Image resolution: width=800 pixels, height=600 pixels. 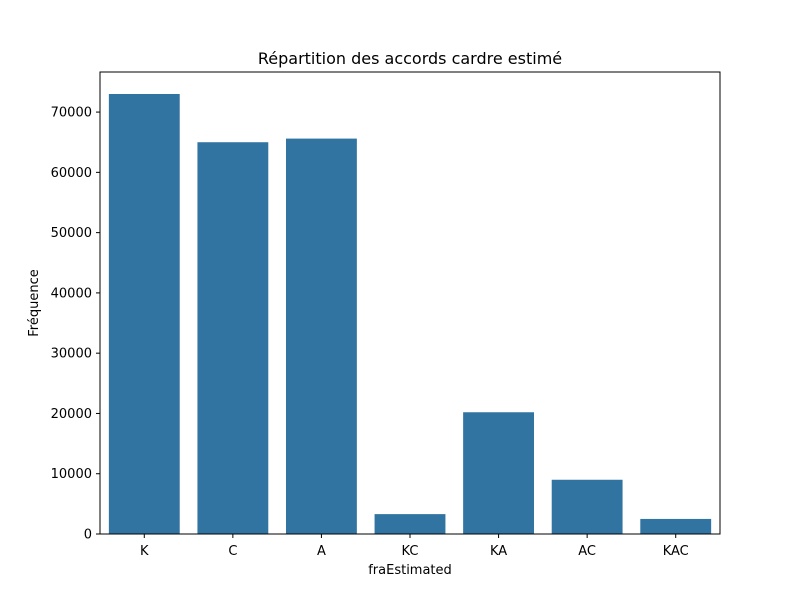 I want to click on y-axis-ticks: 0 10000 20000 30000 40000 50000 60000 70000, so click(x=75, y=324).